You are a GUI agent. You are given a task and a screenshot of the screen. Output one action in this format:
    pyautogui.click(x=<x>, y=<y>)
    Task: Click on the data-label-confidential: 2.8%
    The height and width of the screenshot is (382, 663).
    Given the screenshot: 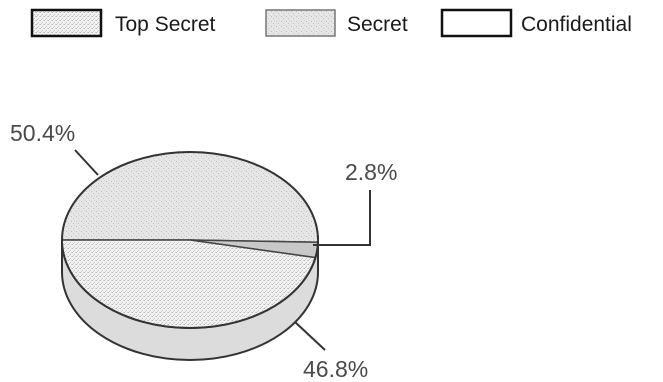 What is the action you would take?
    pyautogui.click(x=371, y=172)
    